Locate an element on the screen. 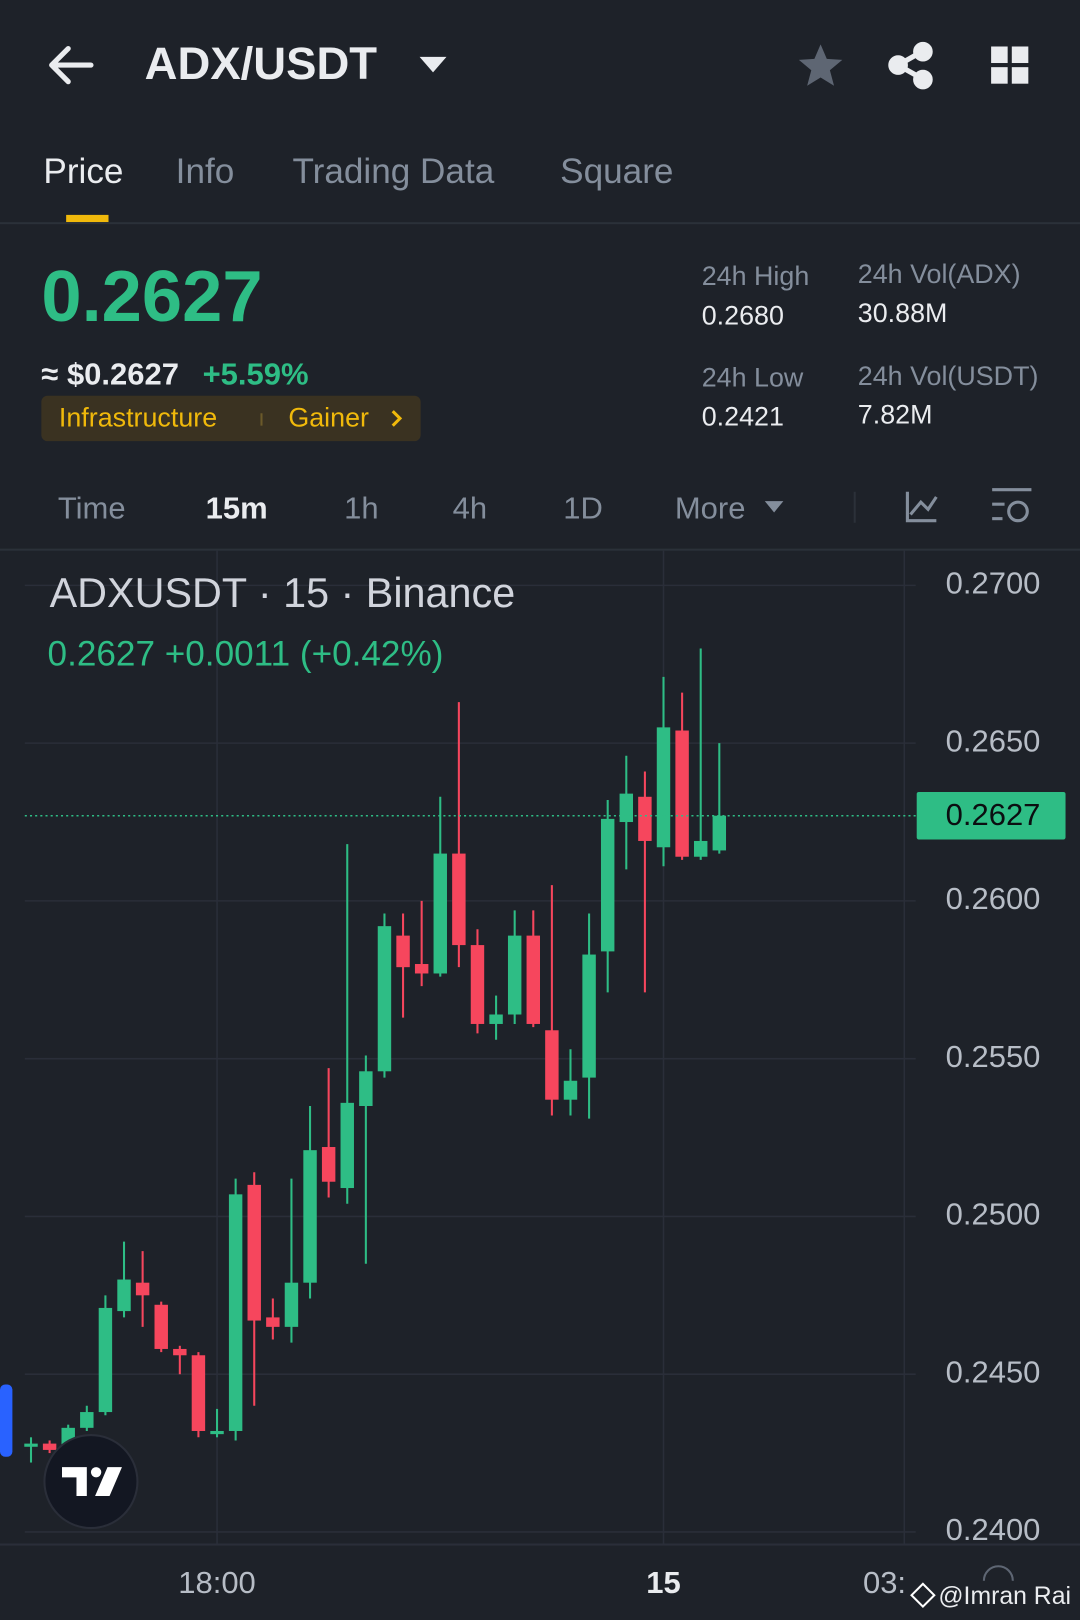 The width and height of the screenshot is (1080, 1620). grid-icon is located at coordinates (1010, 65).